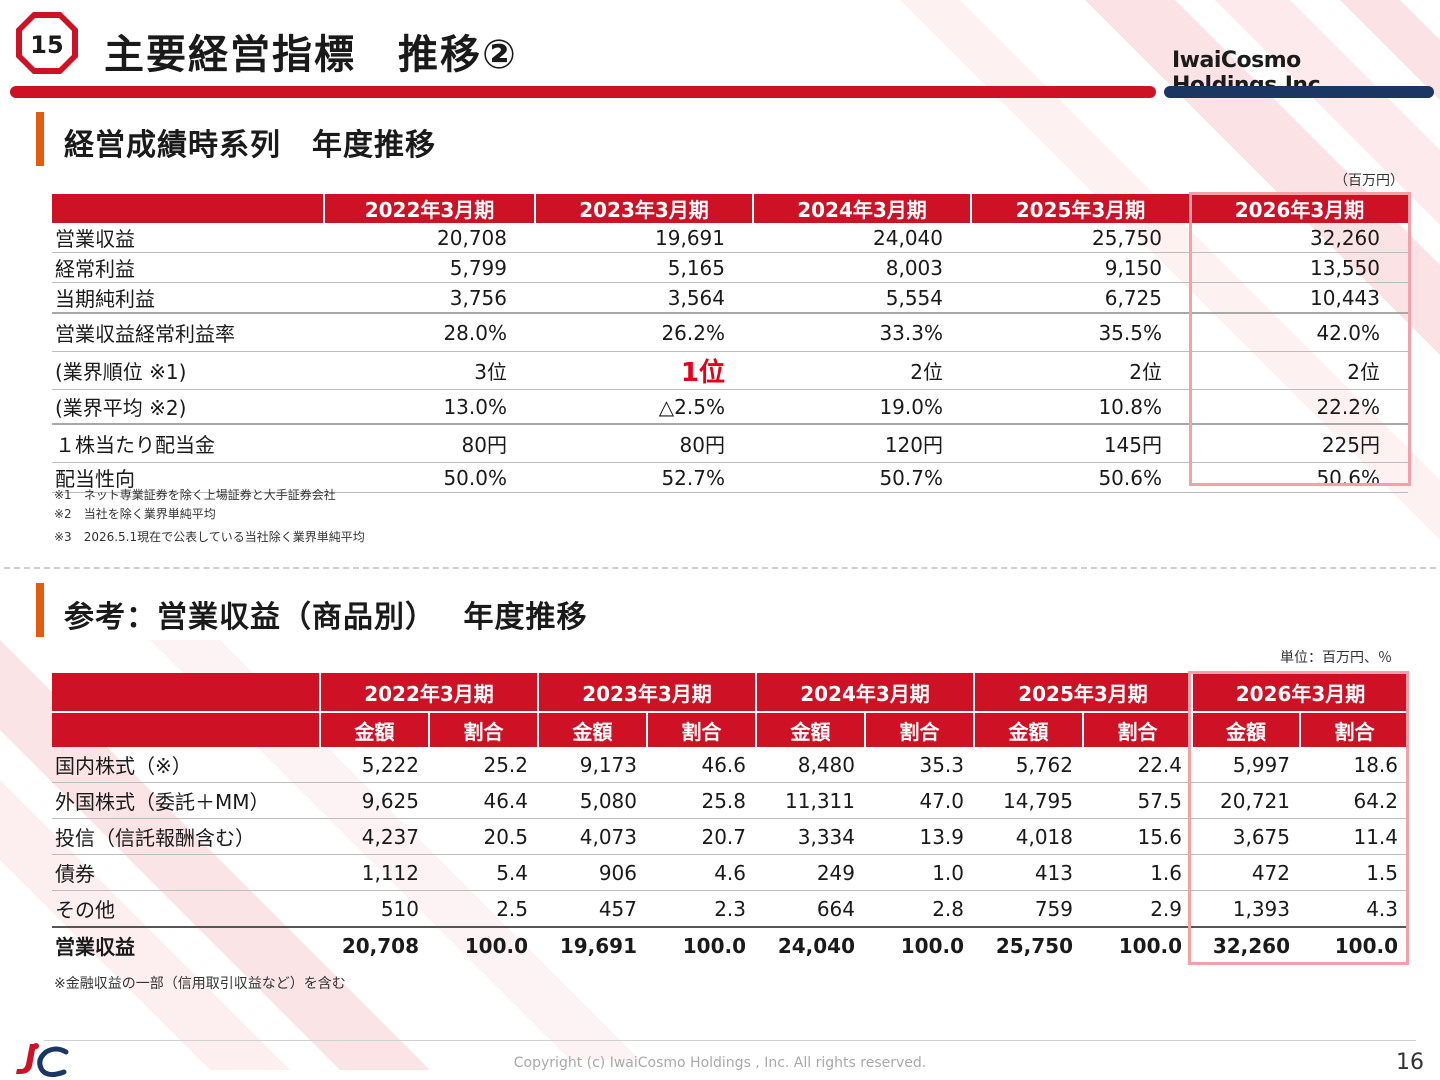  I want to click on table-row: 配当性向 50.0% 52.7% 50.7% 50.6% 50.6%, so click(730, 477).